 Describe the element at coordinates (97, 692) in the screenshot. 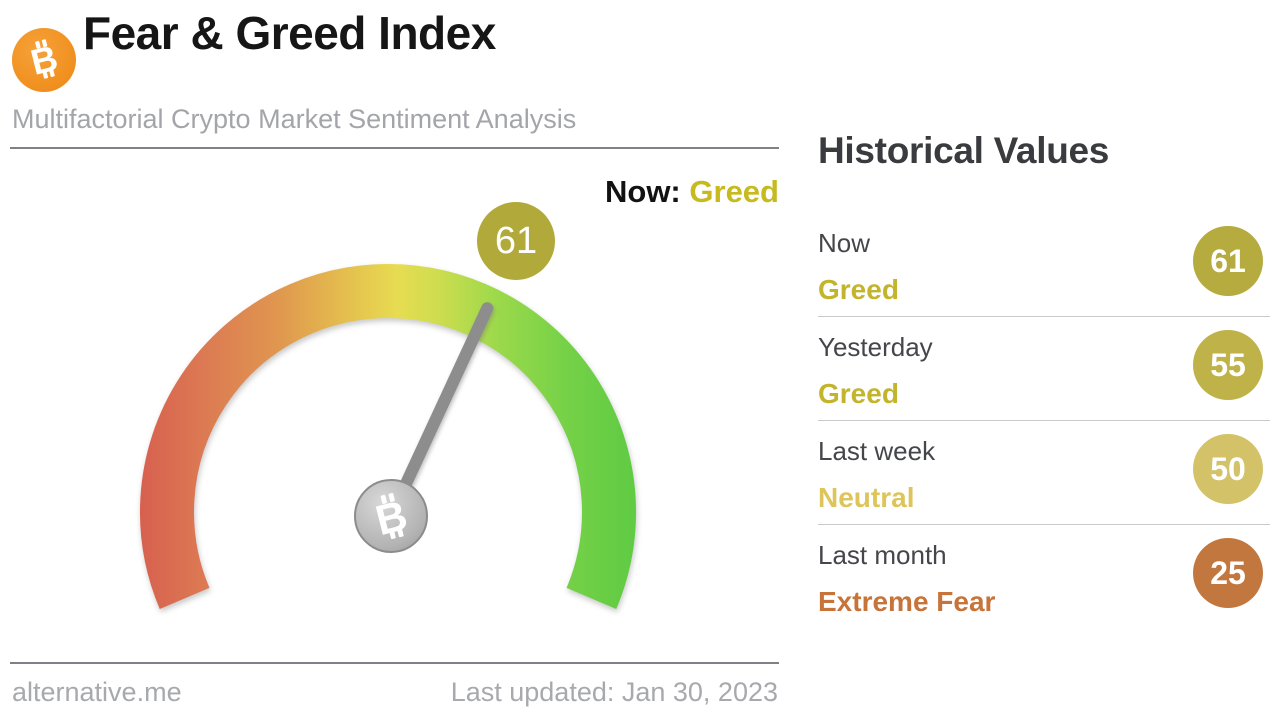

I see `source-link: alternative.me` at that location.